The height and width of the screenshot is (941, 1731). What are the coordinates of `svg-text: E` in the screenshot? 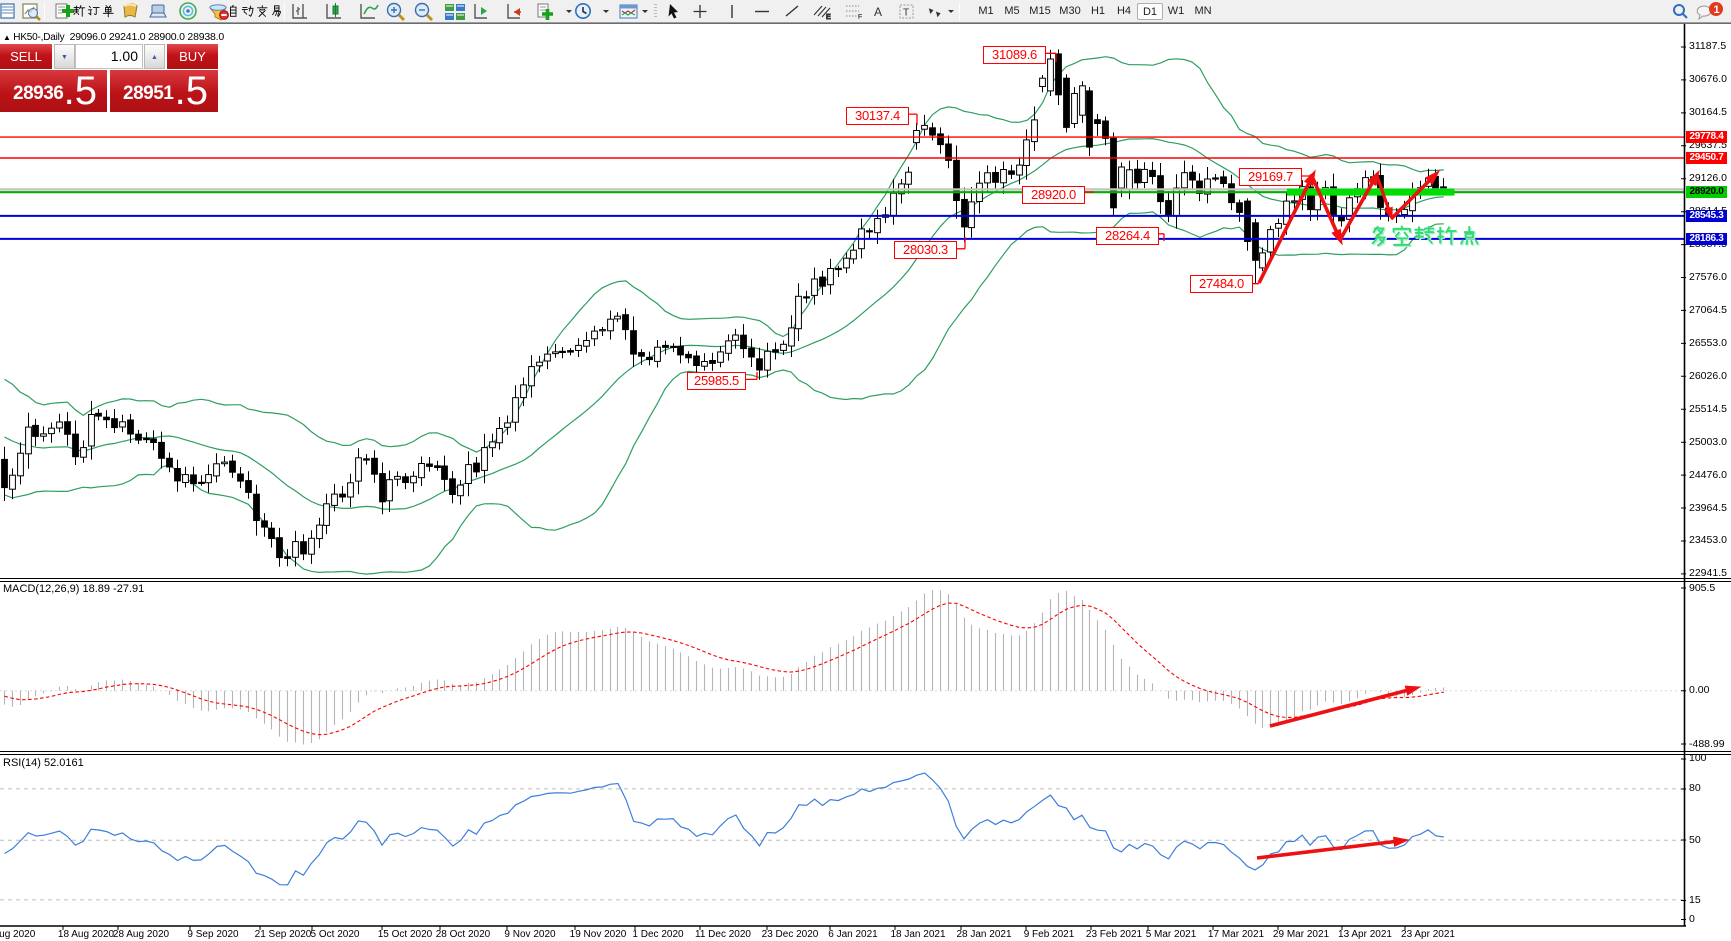 It's located at (828, 17).